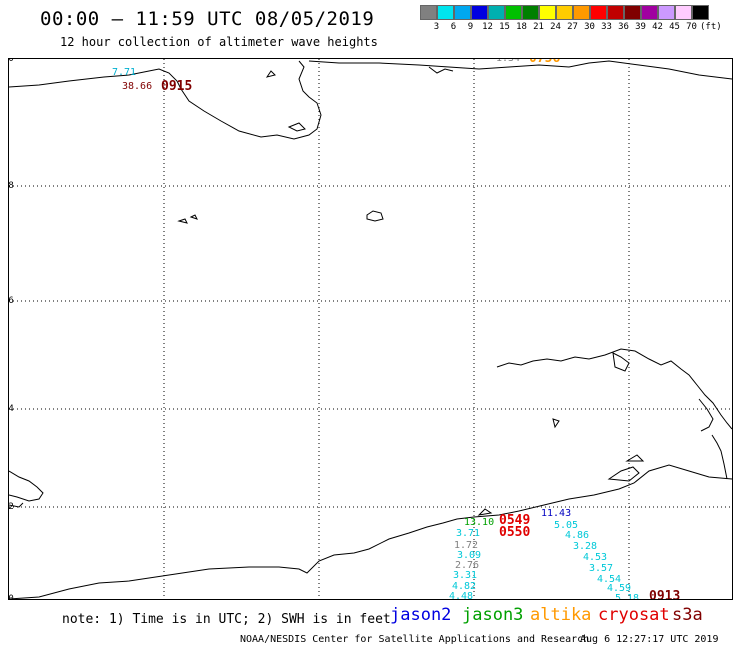 The image size is (740, 650). What do you see at coordinates (514, 532) in the screenshot?
I see `wave-height-label: 0550` at bounding box center [514, 532].